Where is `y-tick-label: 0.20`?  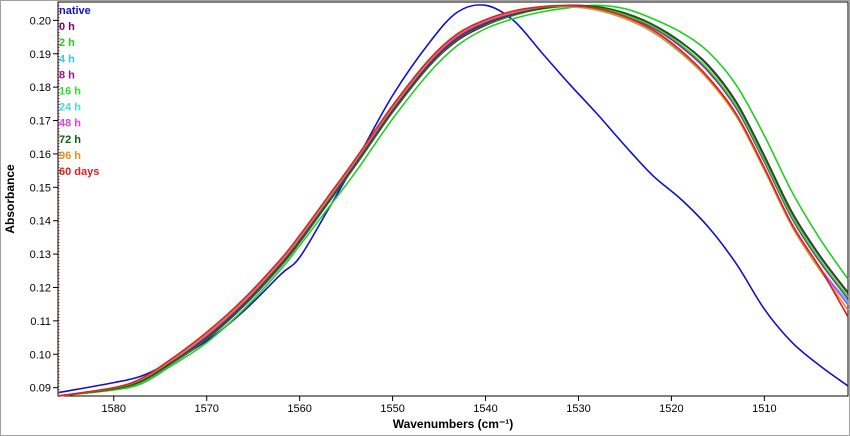
y-tick-label: 0.20 is located at coordinates (40, 21).